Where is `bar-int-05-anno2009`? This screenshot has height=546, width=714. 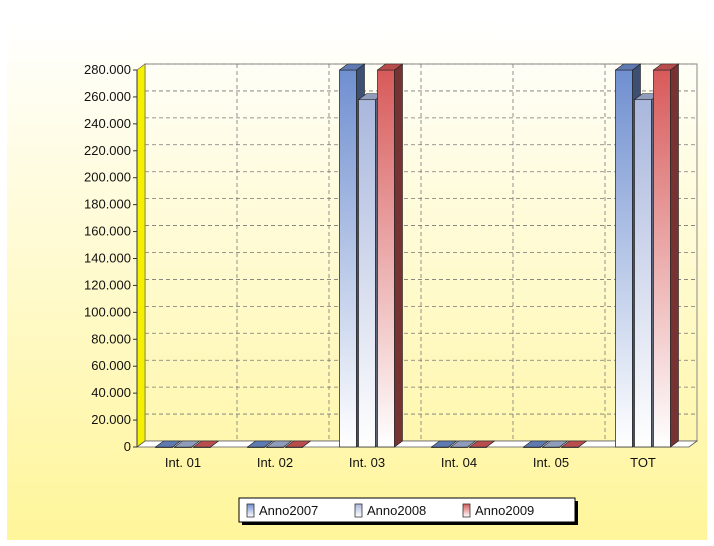
bar-int-05-anno2009 is located at coordinates (574, 444).